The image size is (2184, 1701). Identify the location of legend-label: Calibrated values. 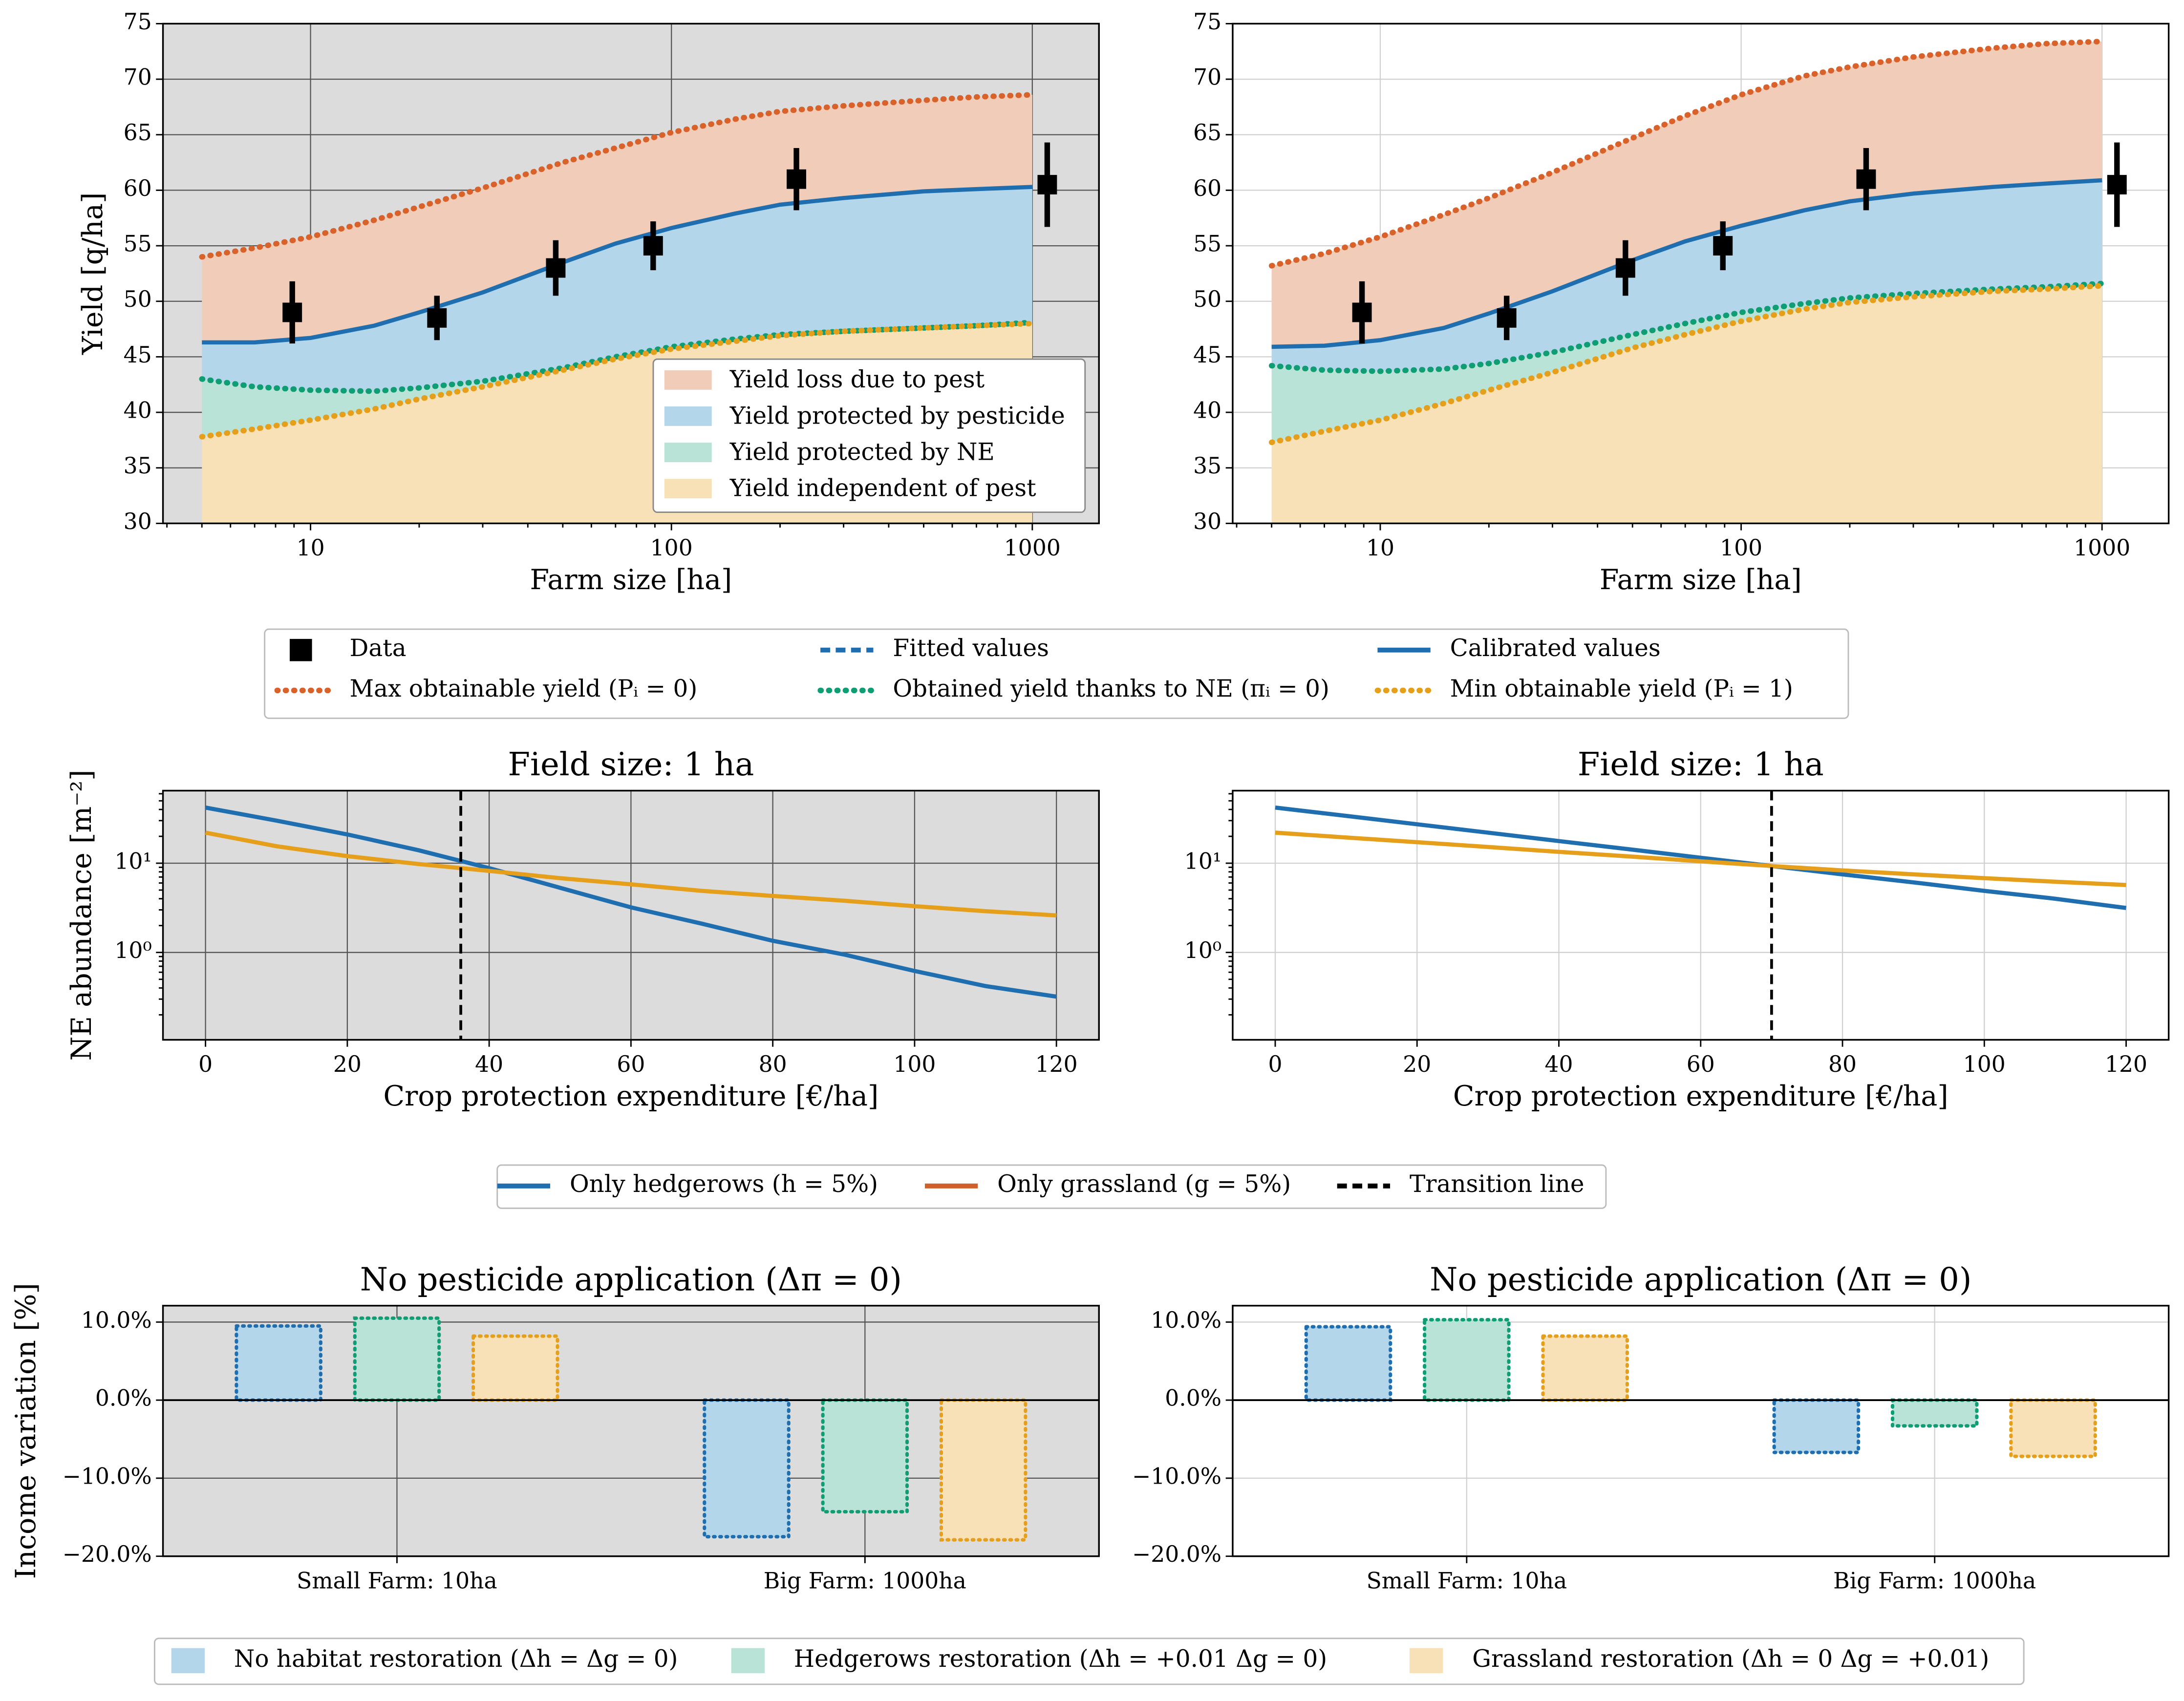
(1555, 648).